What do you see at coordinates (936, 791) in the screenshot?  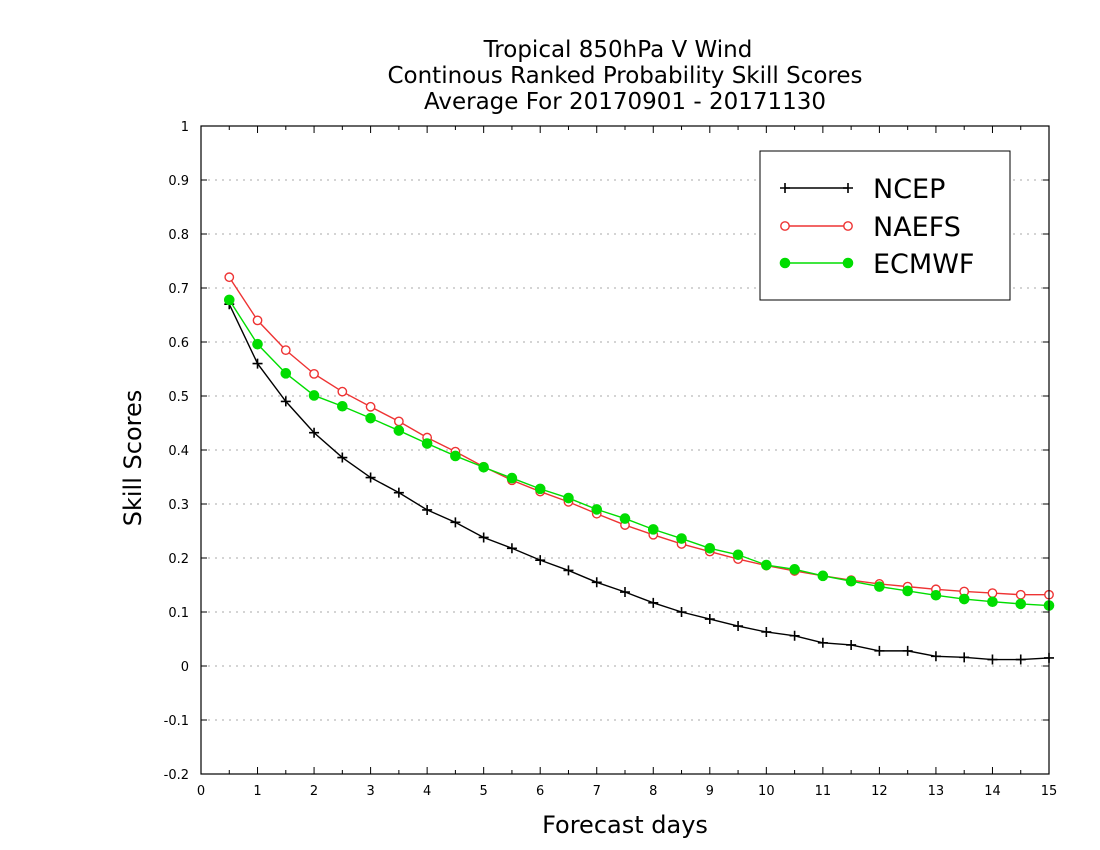 I see `x-tick-label: 13` at bounding box center [936, 791].